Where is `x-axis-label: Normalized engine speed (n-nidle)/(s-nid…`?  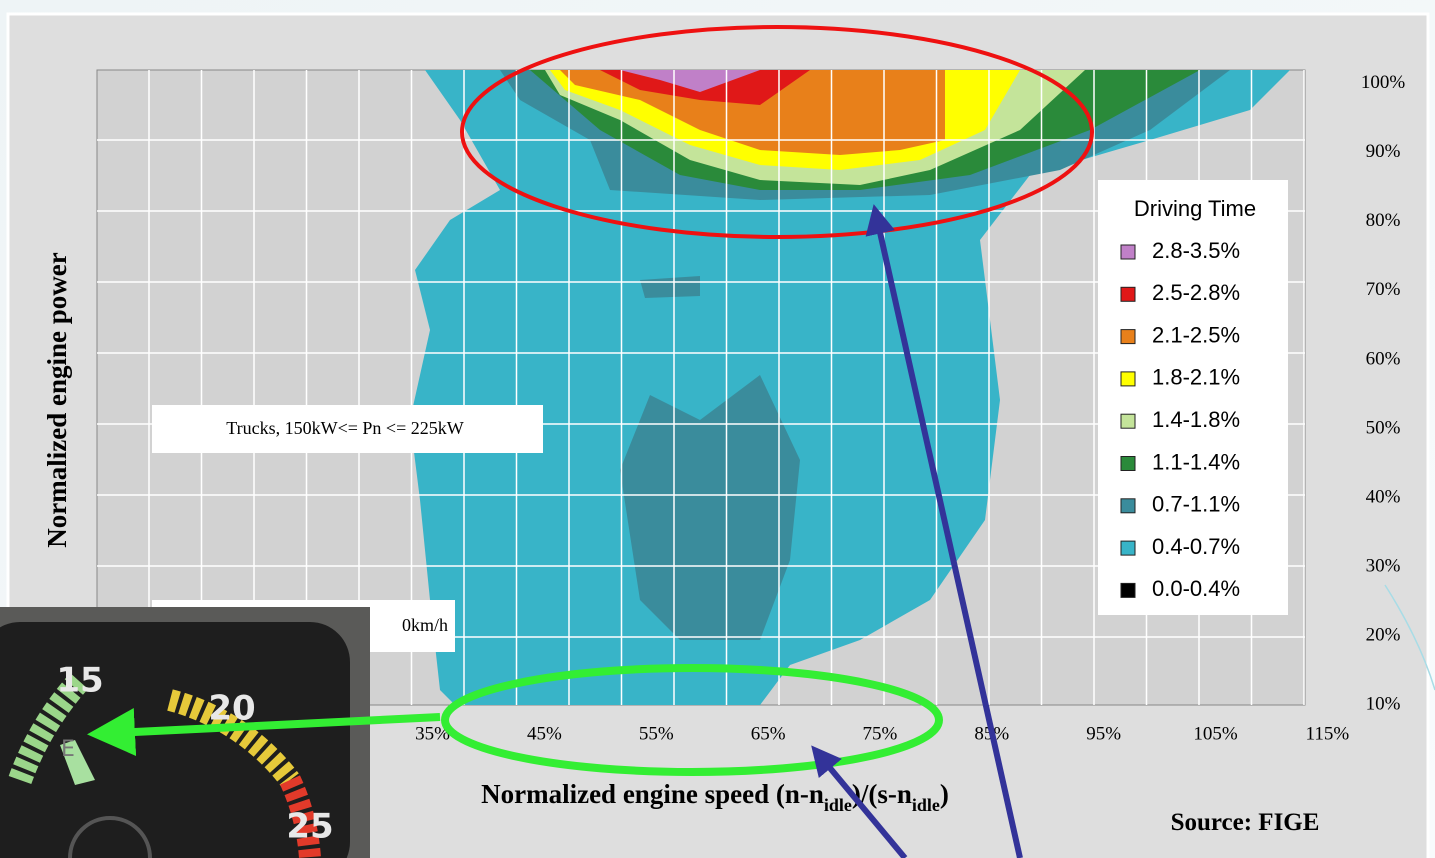 x-axis-label: Normalized engine speed (n-nidle)/(s-nid… is located at coordinates (715, 797).